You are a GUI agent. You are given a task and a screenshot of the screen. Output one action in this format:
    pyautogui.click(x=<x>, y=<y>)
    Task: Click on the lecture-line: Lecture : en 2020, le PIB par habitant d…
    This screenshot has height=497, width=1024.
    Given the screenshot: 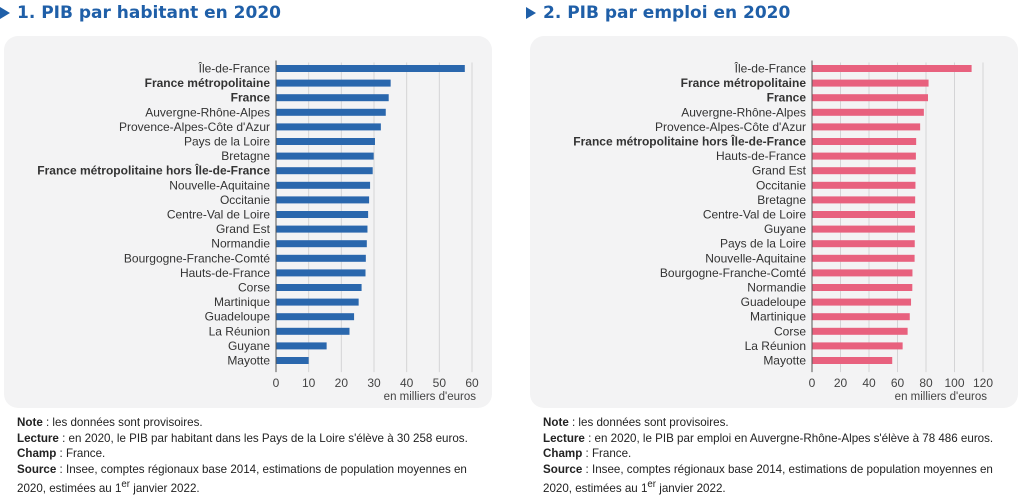 What is the action you would take?
    pyautogui.click(x=257, y=439)
    